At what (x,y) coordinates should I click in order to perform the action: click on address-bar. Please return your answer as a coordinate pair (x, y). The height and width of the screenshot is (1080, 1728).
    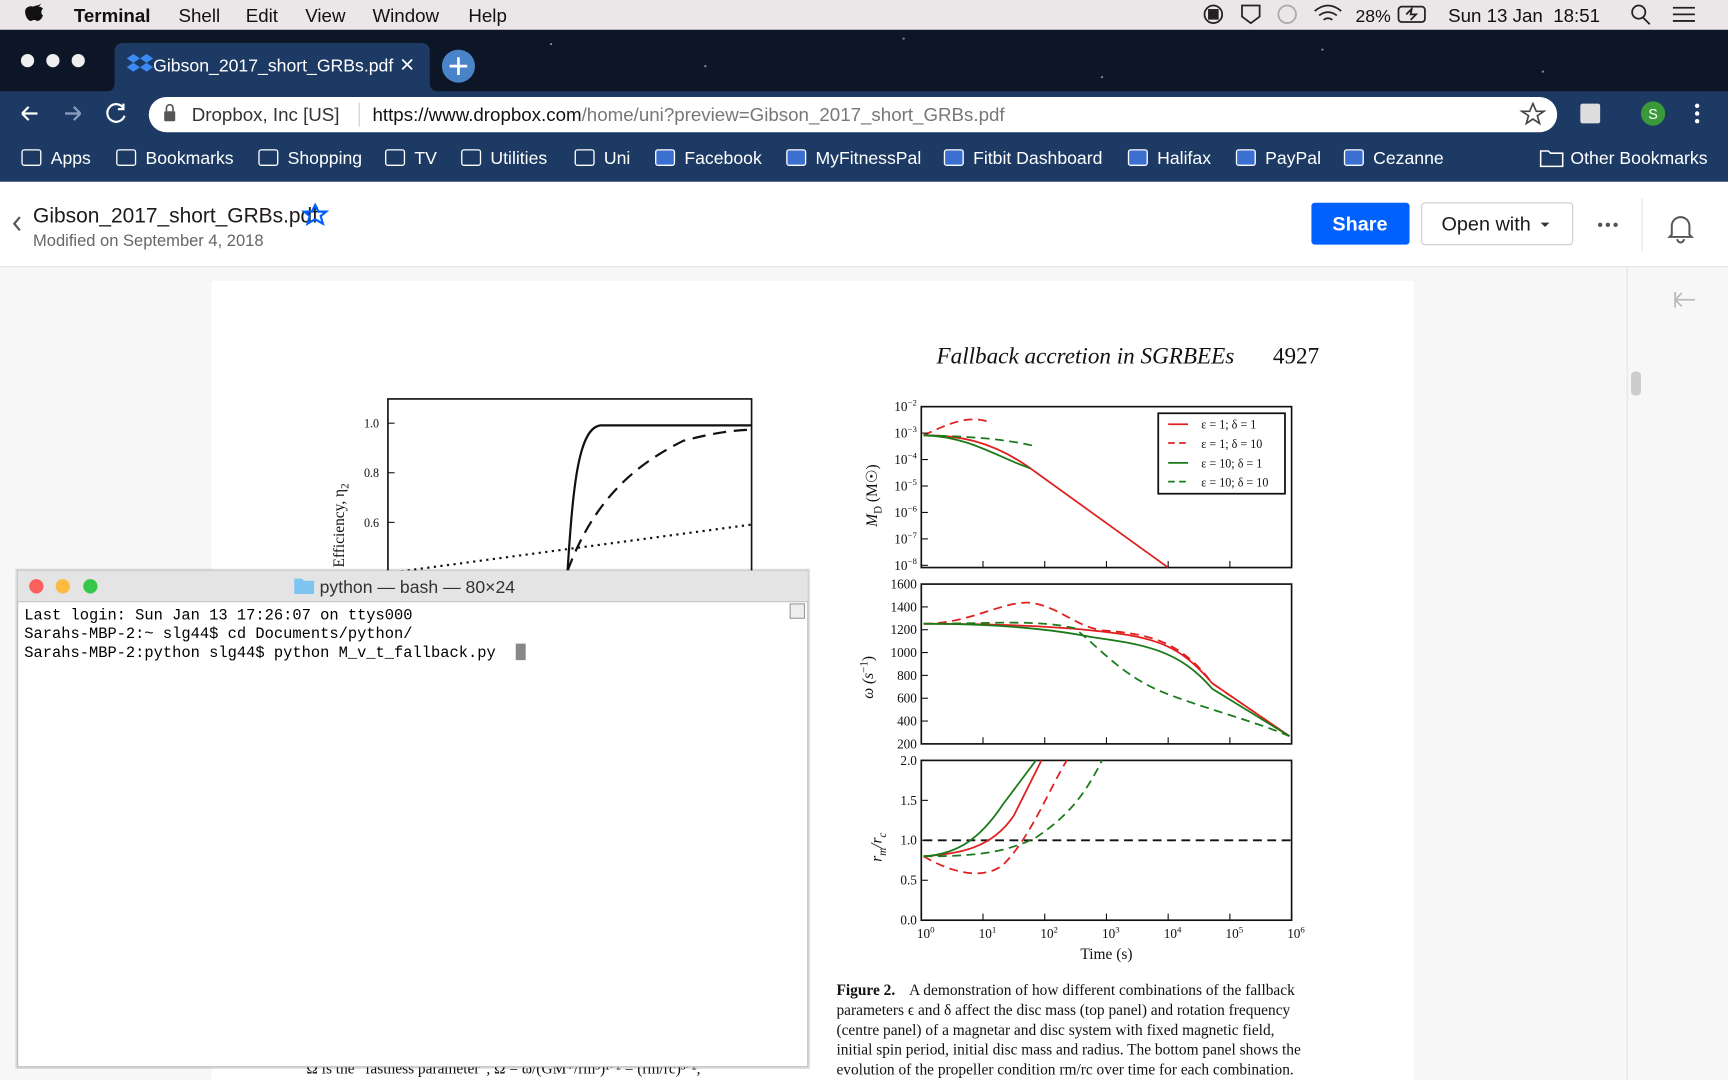
    Looking at the image, I should click on (853, 114).